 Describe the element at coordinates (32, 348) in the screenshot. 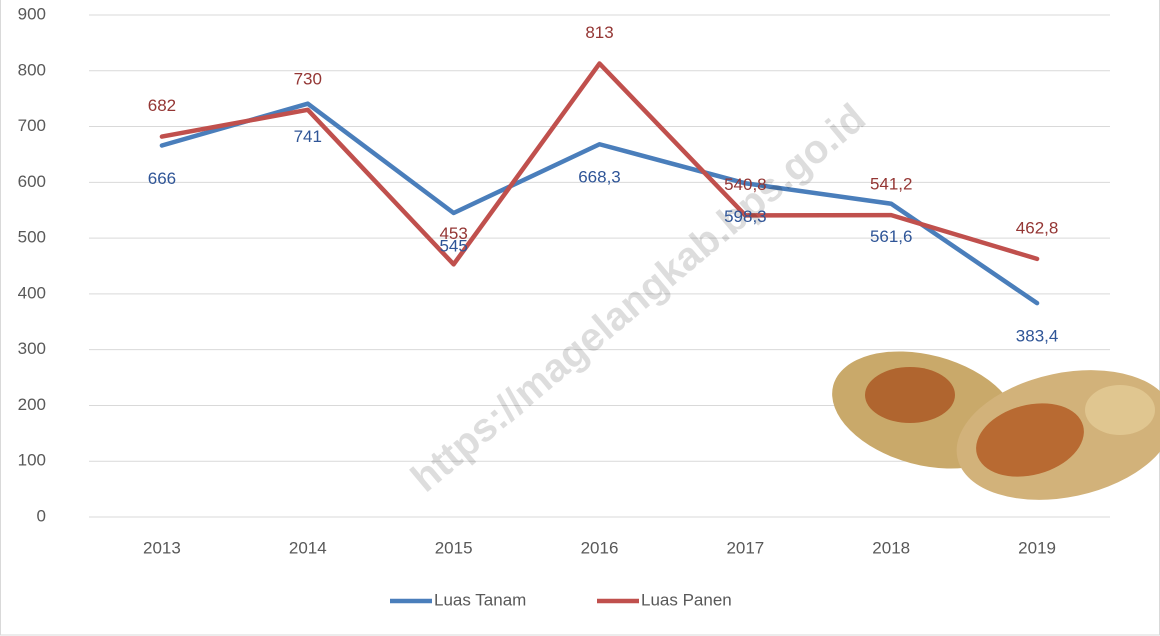

I see `y-tick-label: 300` at that location.